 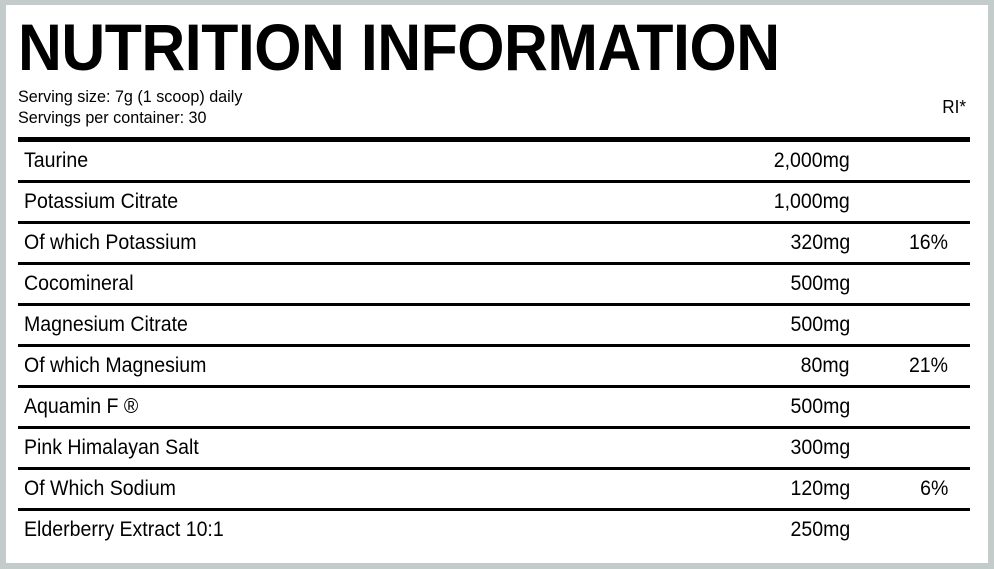 I want to click on nutrient-ri-percent: 6%, so click(x=933, y=488).